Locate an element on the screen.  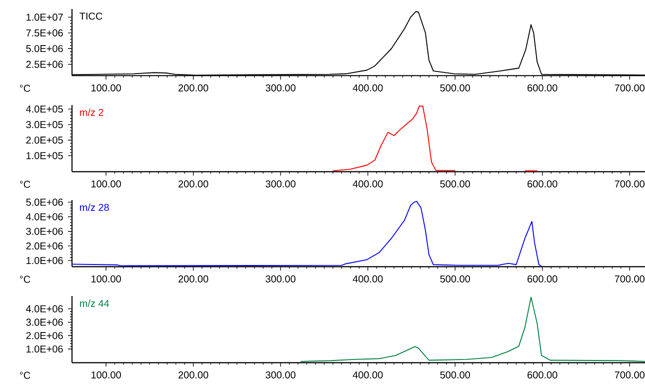
y-tick-label: 2.0E+05 is located at coordinates (44, 140).